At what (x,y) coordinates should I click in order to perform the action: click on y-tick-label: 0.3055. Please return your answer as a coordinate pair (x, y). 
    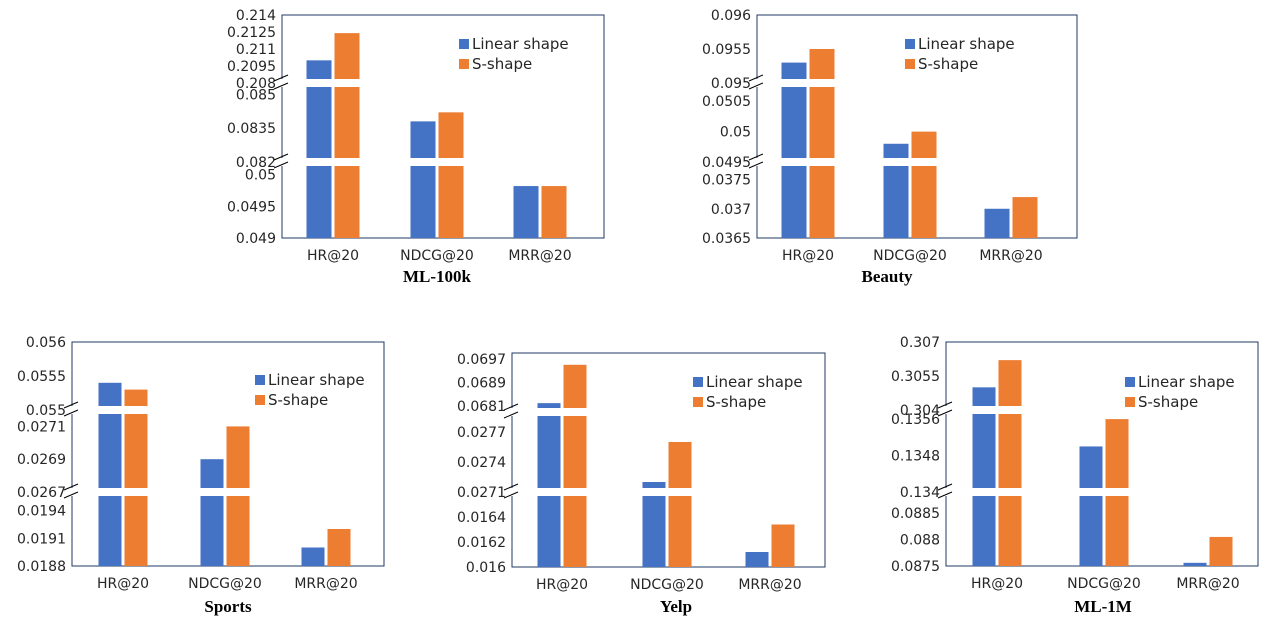
    Looking at the image, I should click on (915, 377).